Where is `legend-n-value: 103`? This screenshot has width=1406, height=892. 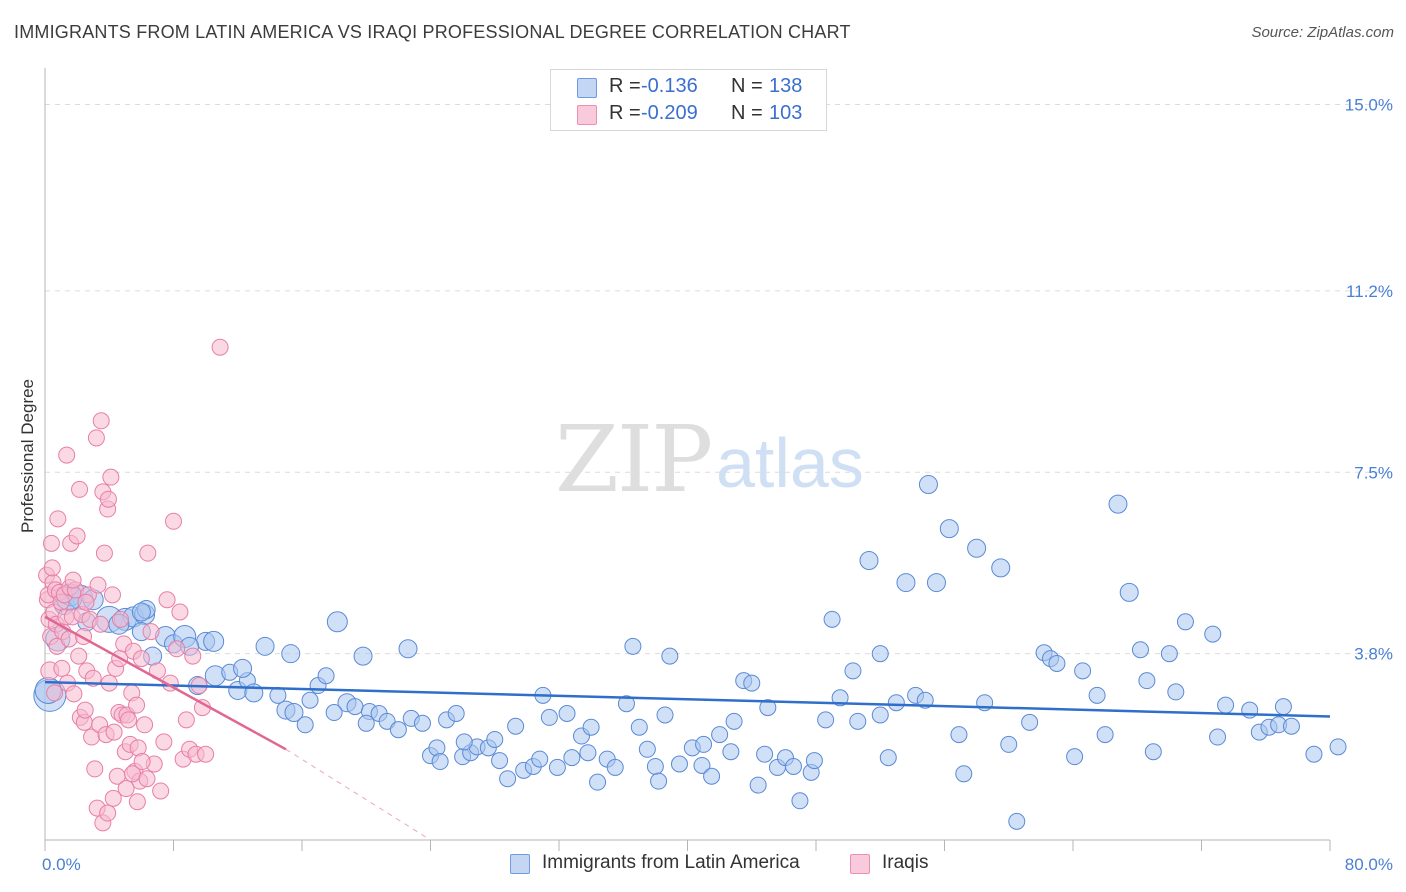 legend-n-value: 103 is located at coordinates (786, 113).